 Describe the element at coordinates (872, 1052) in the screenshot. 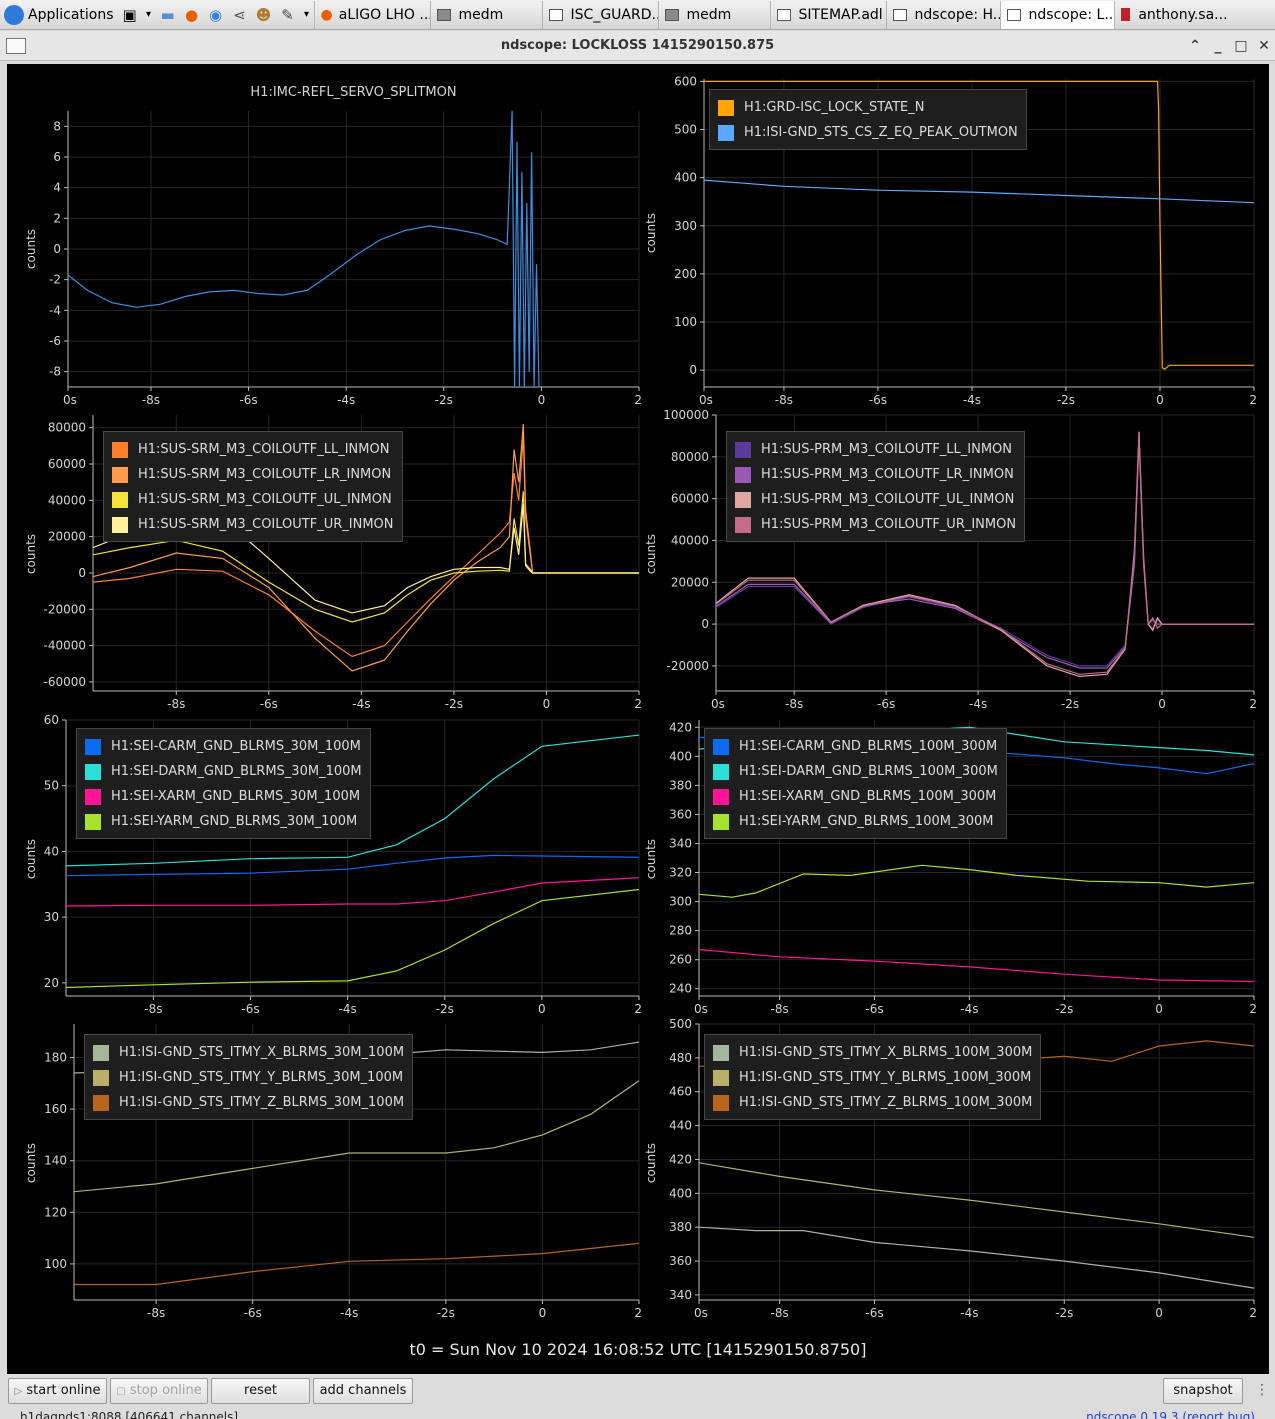

I see `legend-item: H1:ISI-GND_STS_ITMY_X_BLRMS_100M_300M` at that location.